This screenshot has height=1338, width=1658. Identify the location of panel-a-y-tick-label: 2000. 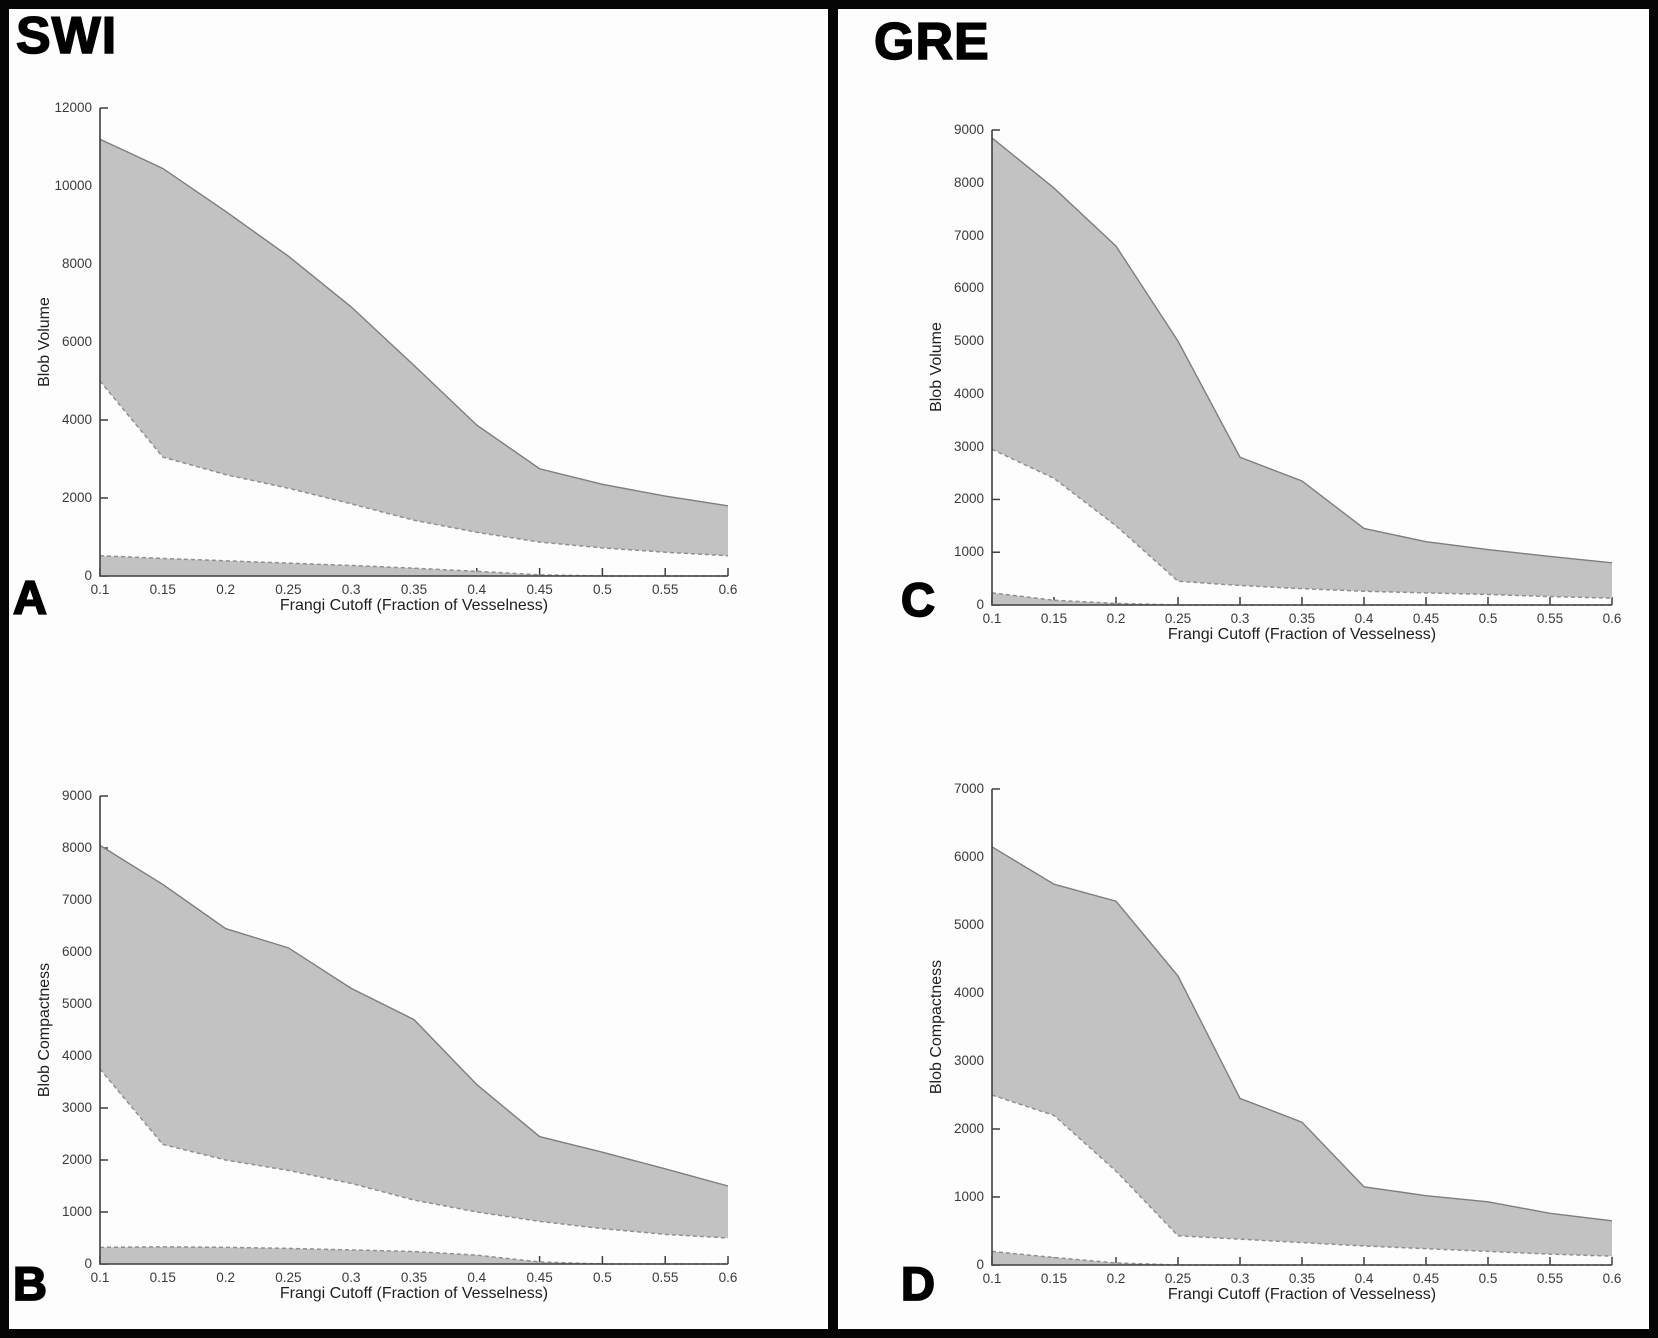
(76, 497).